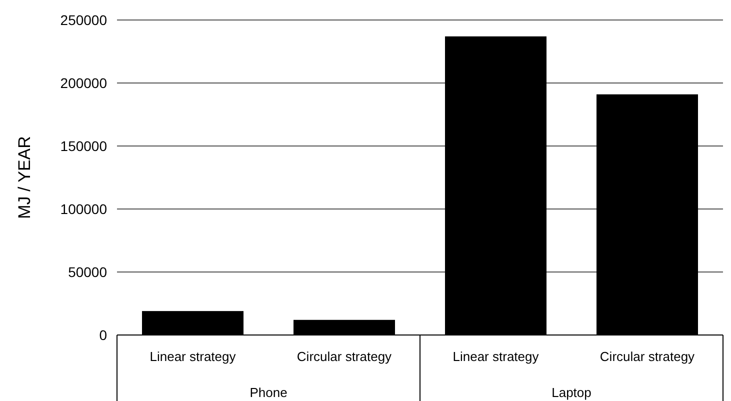 The width and height of the screenshot is (731, 401). Describe the element at coordinates (84, 82) in the screenshot. I see `y-tick-label: 200000` at that location.